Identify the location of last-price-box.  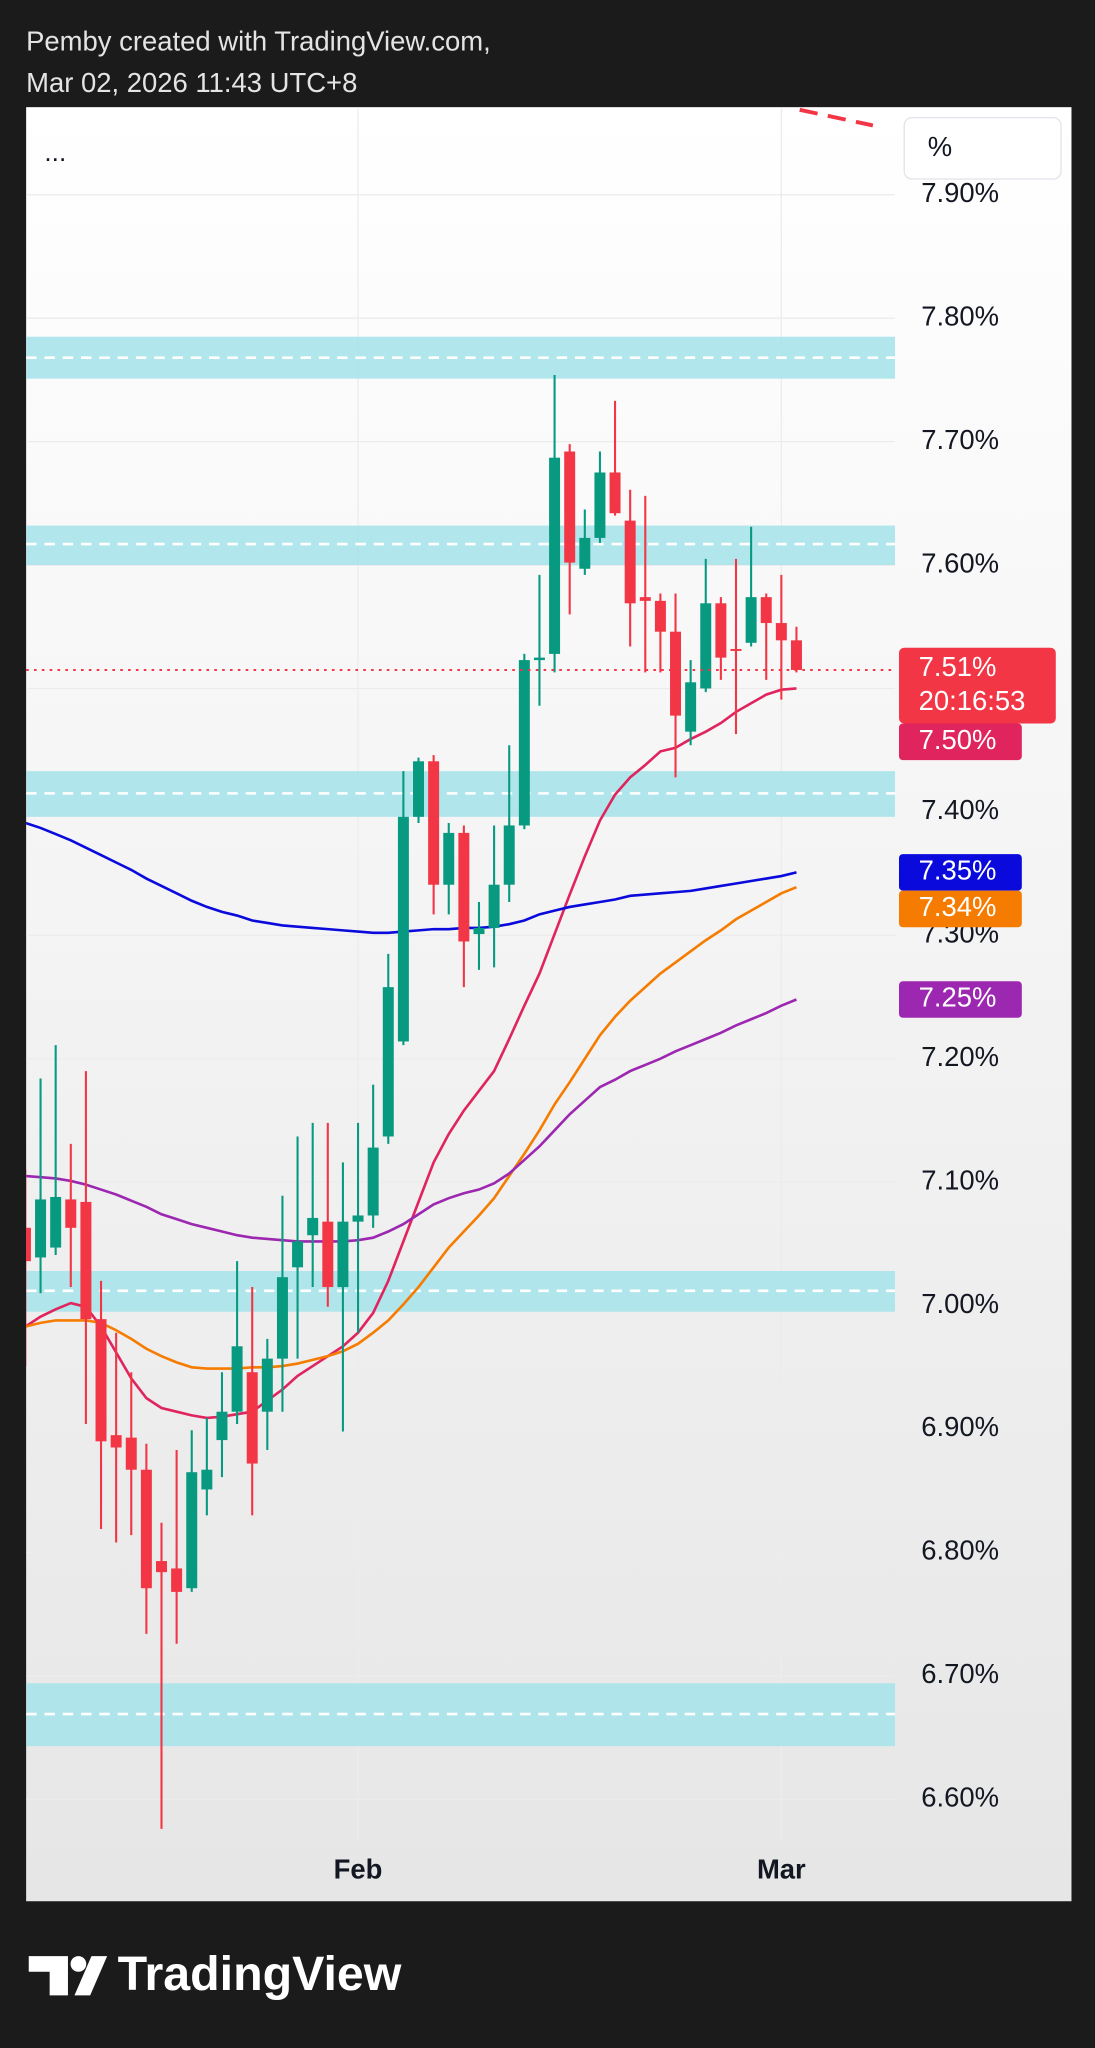
(977, 685).